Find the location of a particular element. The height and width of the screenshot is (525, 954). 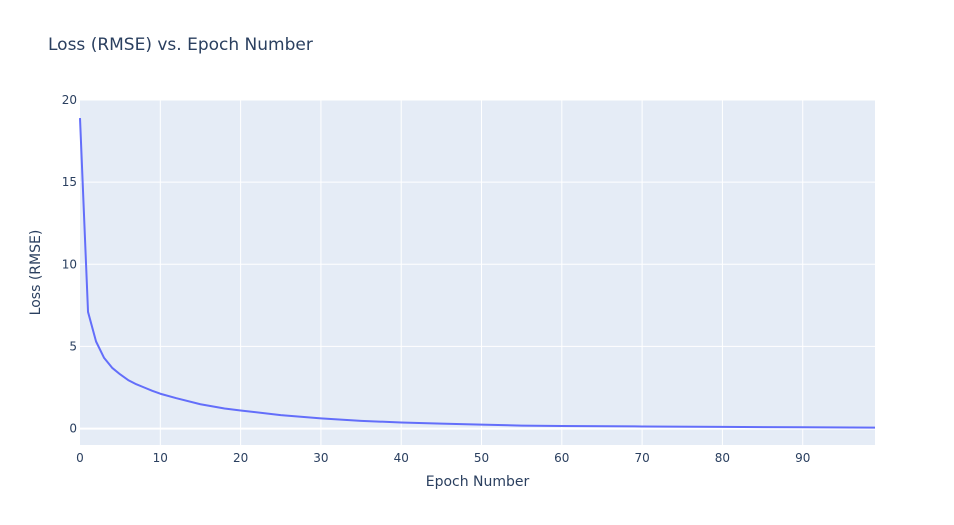

y-axis-ticks: 0 5 10 15 20 is located at coordinates (69, 264).